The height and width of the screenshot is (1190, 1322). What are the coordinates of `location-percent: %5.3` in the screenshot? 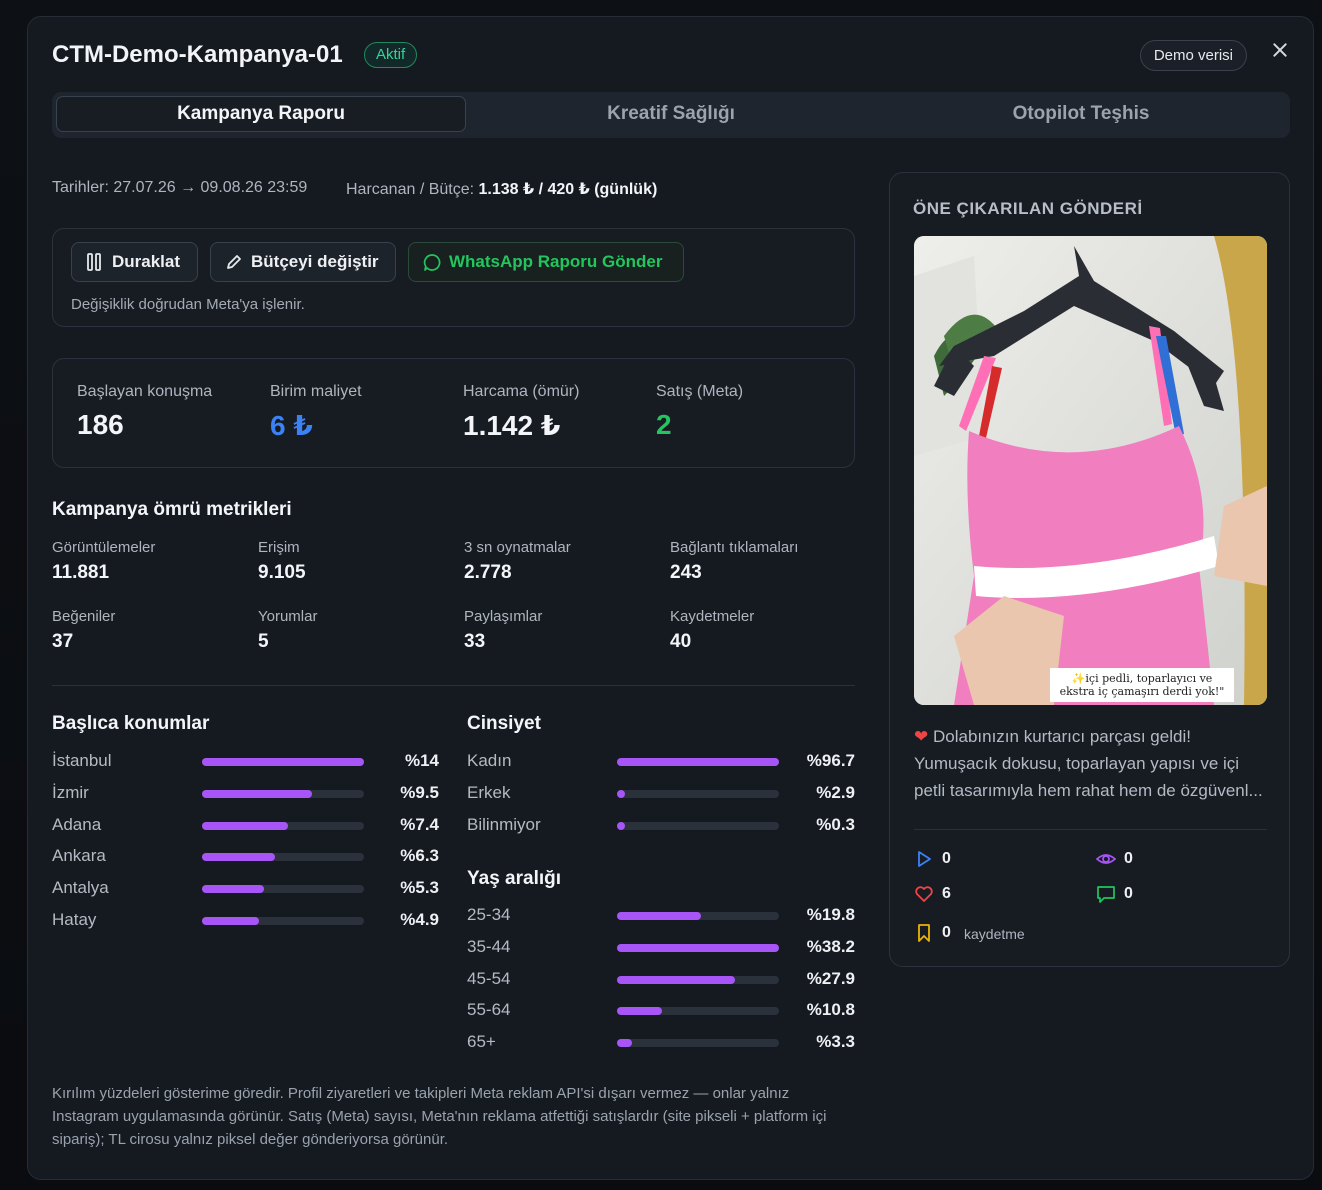 It's located at (419, 888).